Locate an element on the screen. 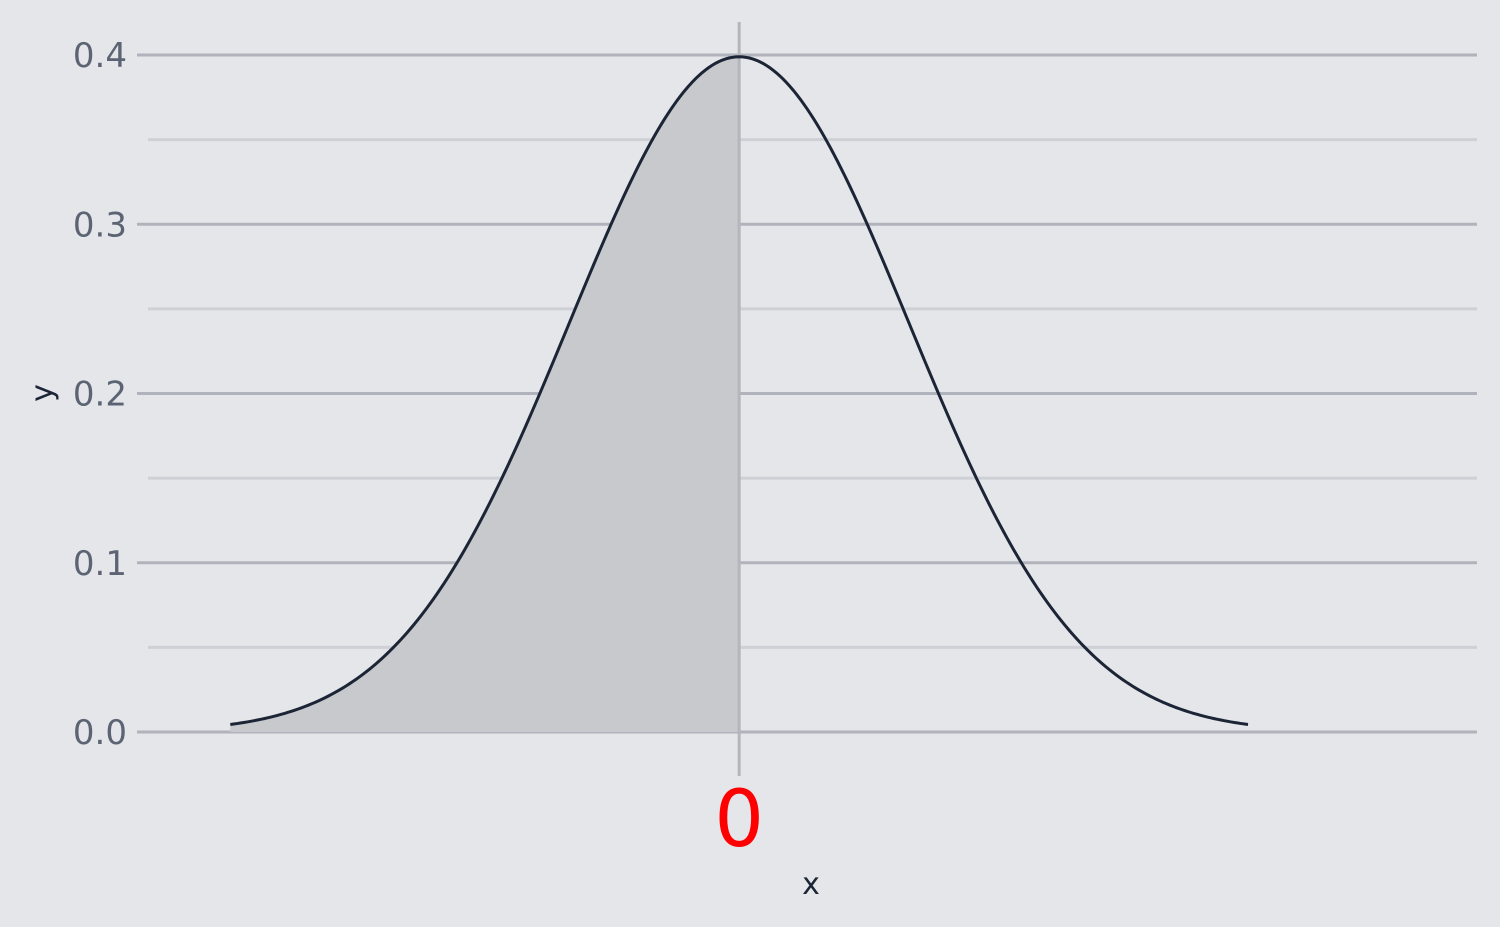 Image resolution: width=1500 pixels, height=927 pixels. x-tick-labels: 0 is located at coordinates (739, 820).